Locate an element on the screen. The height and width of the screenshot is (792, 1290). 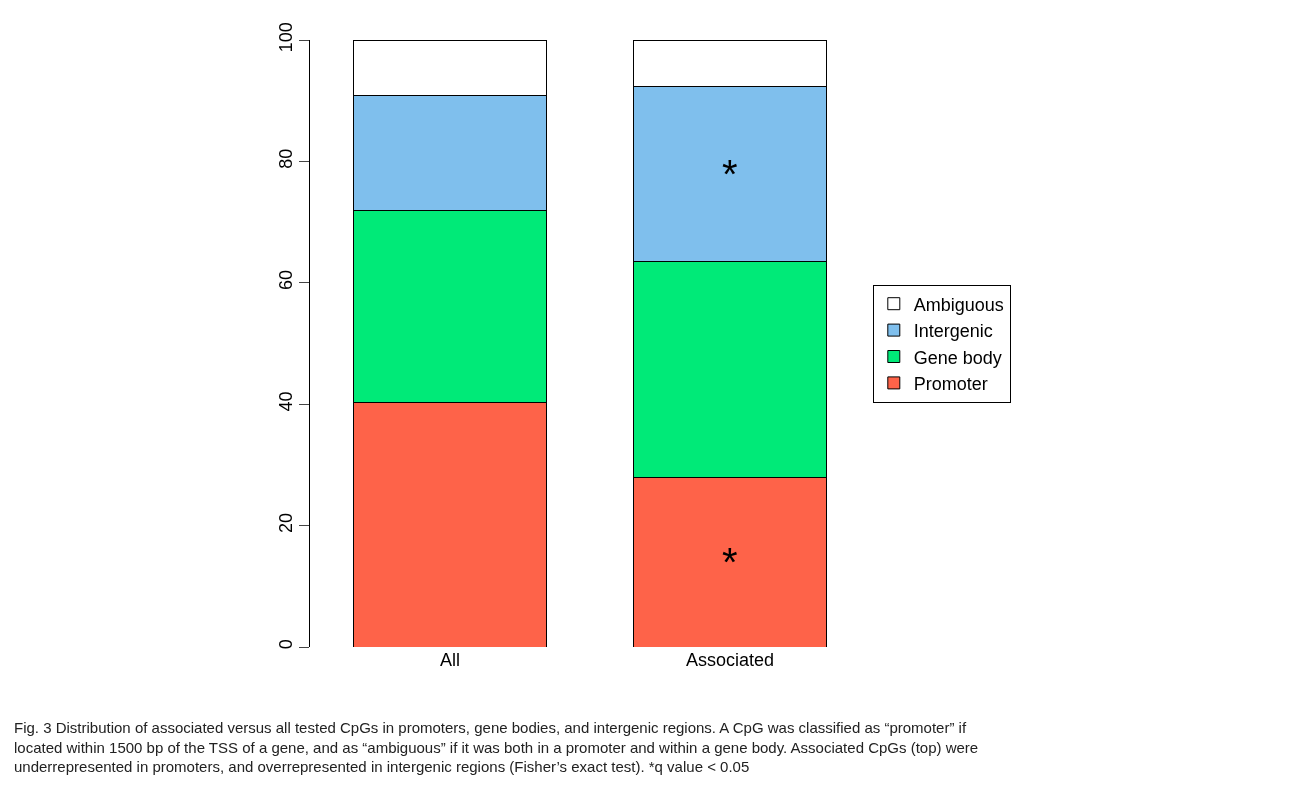
y-tick-label: 80 is located at coordinates (285, 158).